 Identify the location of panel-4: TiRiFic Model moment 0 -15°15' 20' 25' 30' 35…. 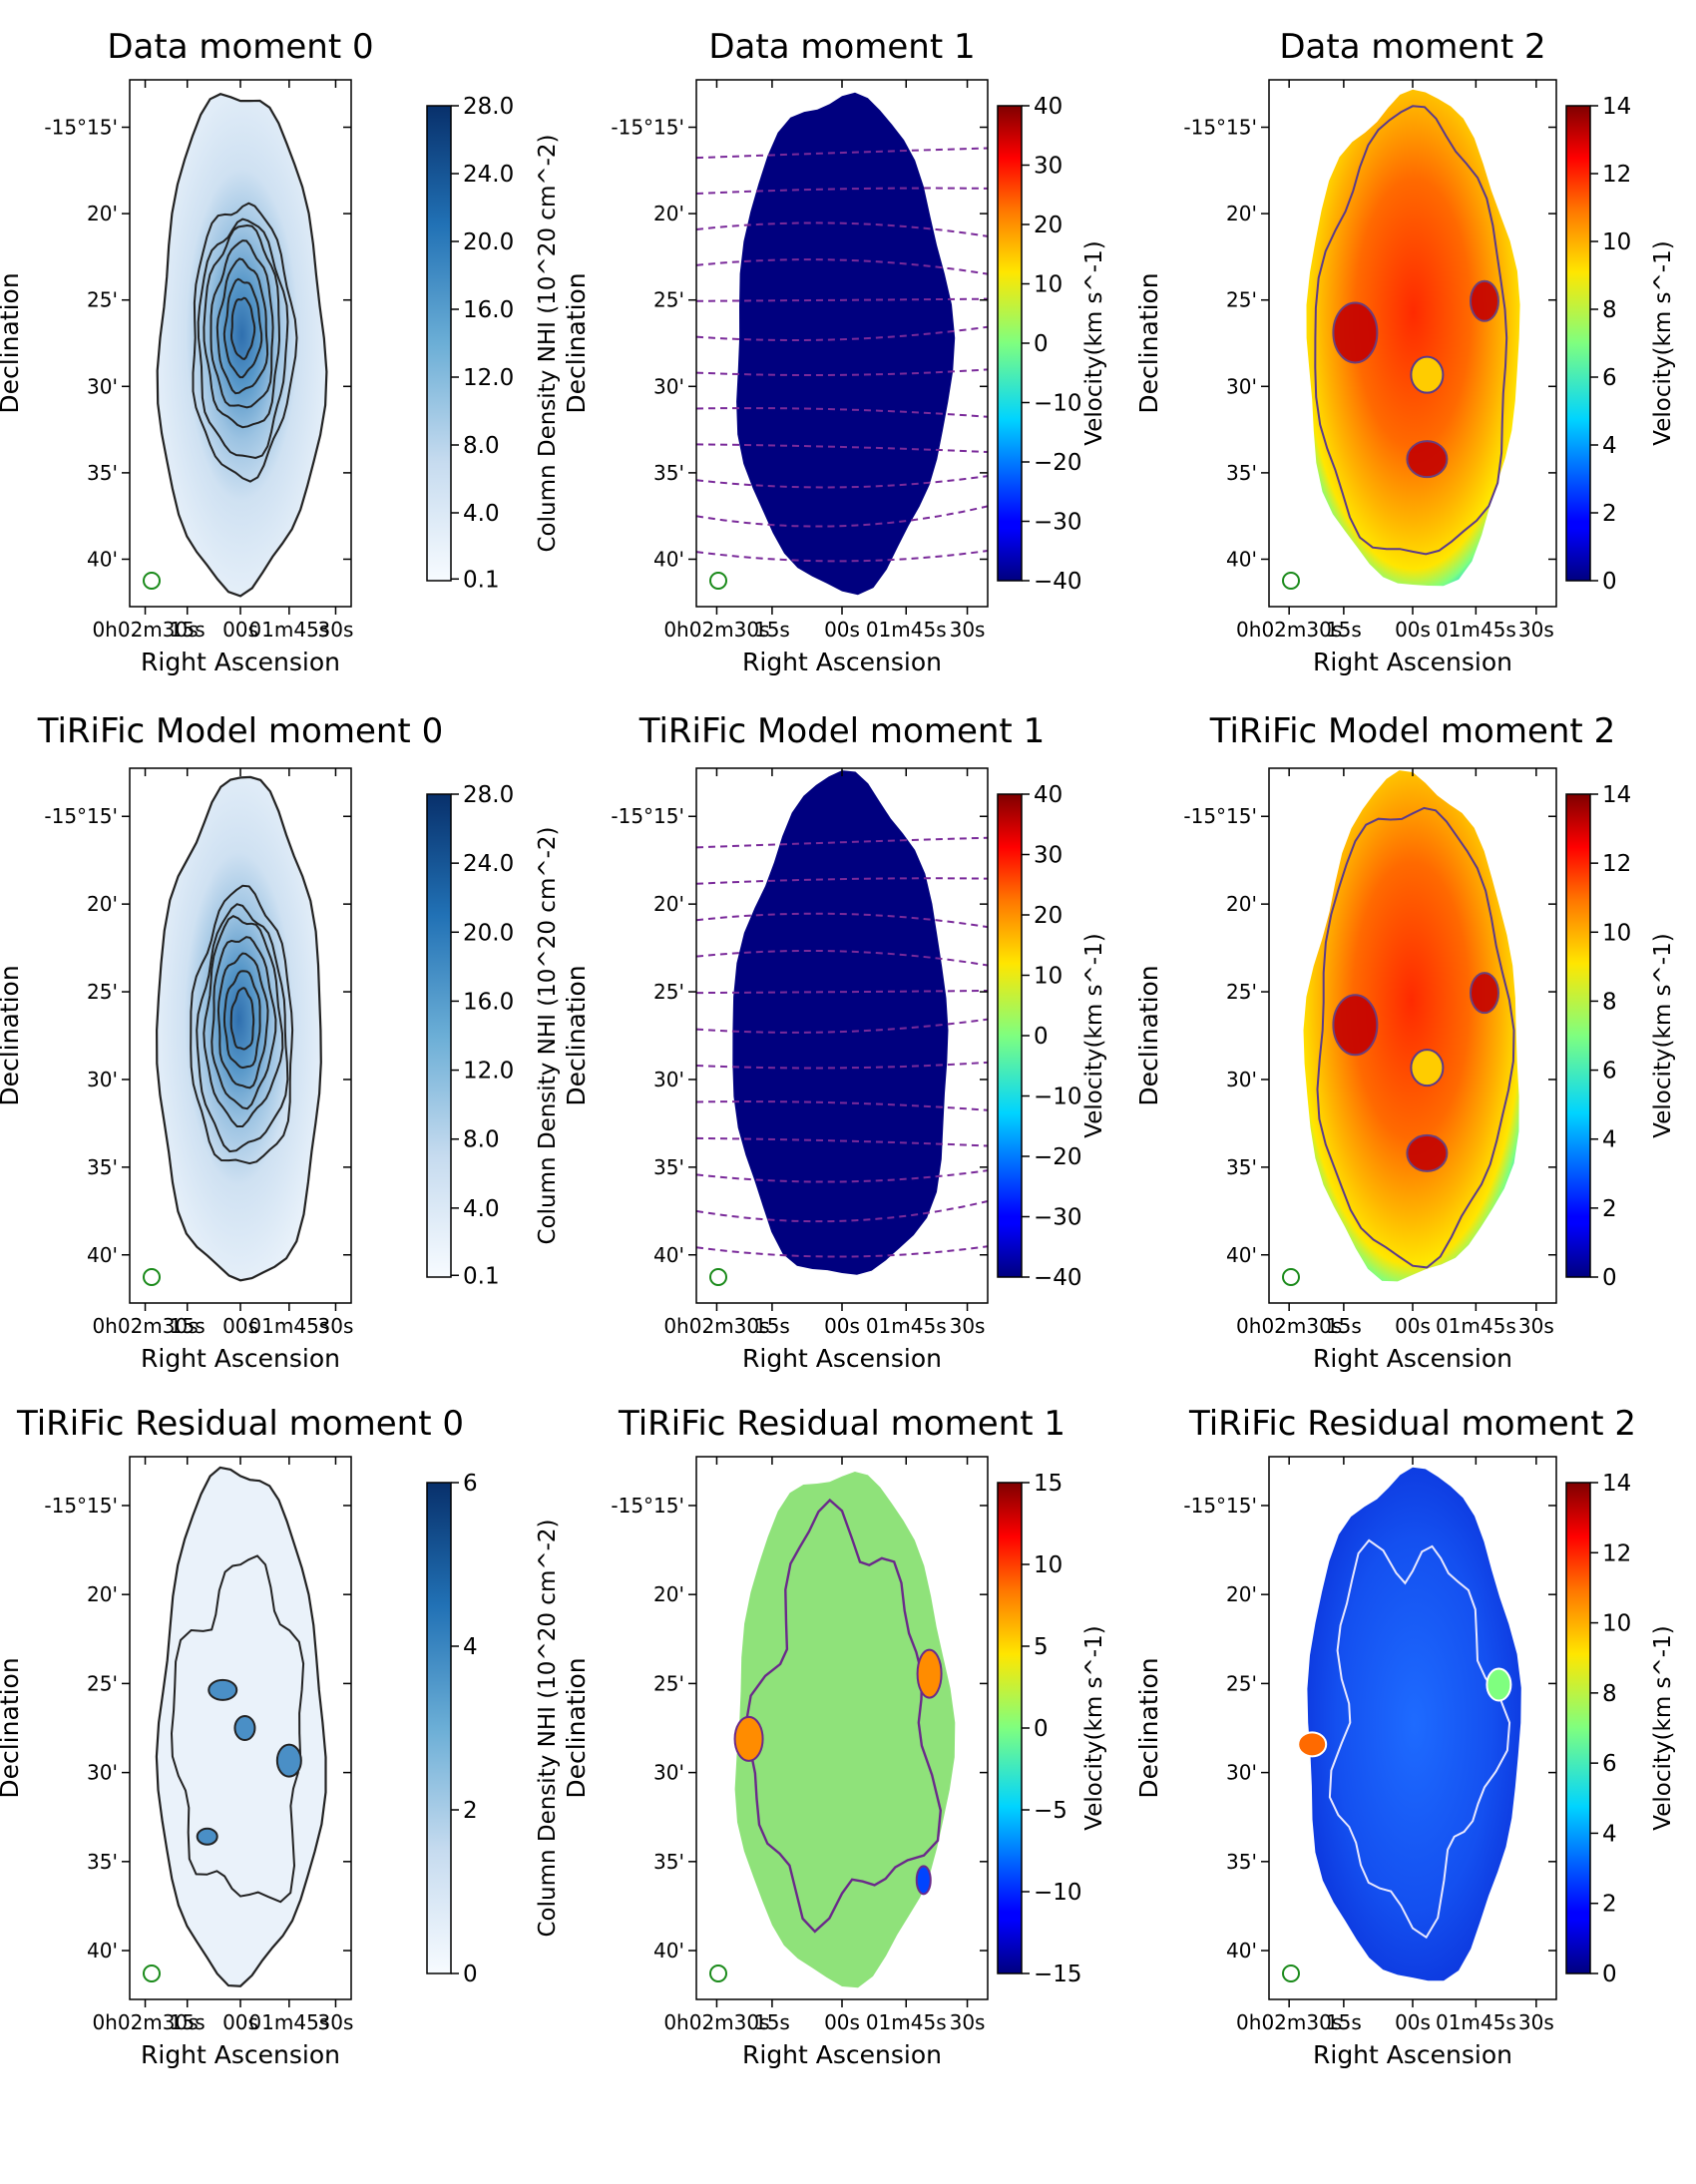
(280, 1042).